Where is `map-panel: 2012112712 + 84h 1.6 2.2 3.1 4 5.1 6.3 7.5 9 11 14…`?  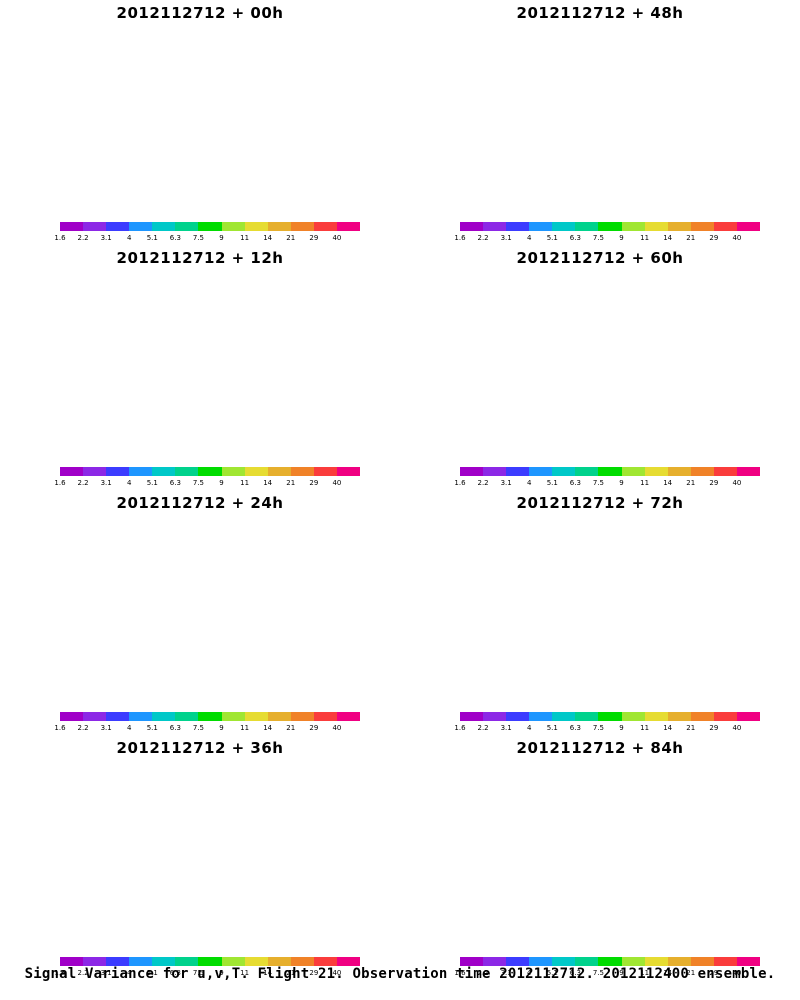 map-panel: 2012112712 + 84h 1.6 2.2 3.1 4 5.1 6.3 7.5 9 11 14… is located at coordinates (600, 857).